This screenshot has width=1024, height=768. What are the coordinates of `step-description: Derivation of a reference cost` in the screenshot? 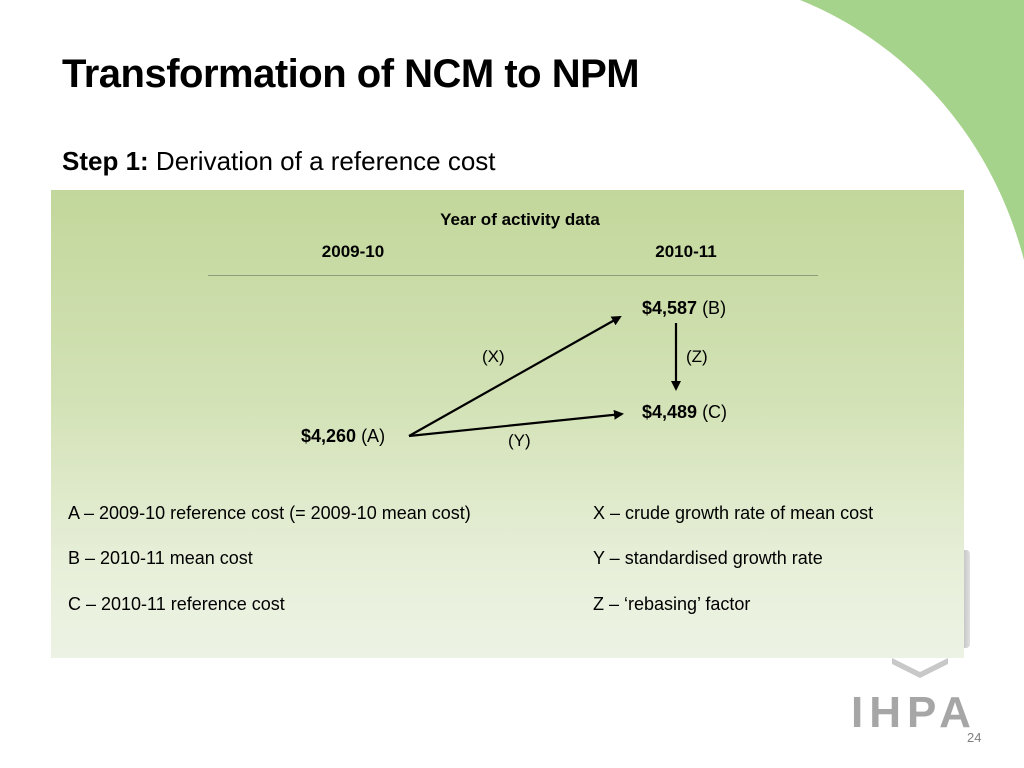 It's located at (322, 161).